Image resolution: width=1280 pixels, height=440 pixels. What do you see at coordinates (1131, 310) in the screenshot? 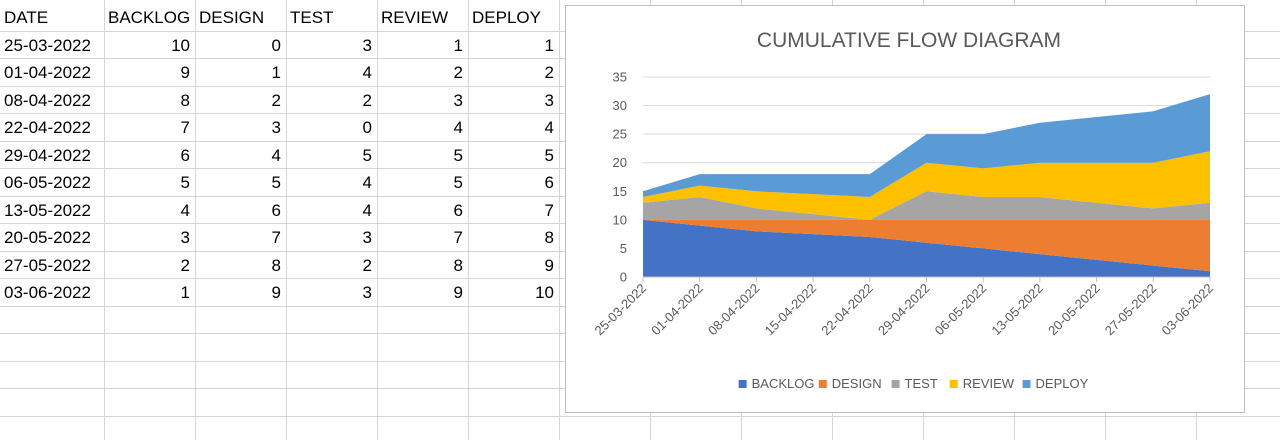
I see `x-tick-label: 27-05-2022` at bounding box center [1131, 310].